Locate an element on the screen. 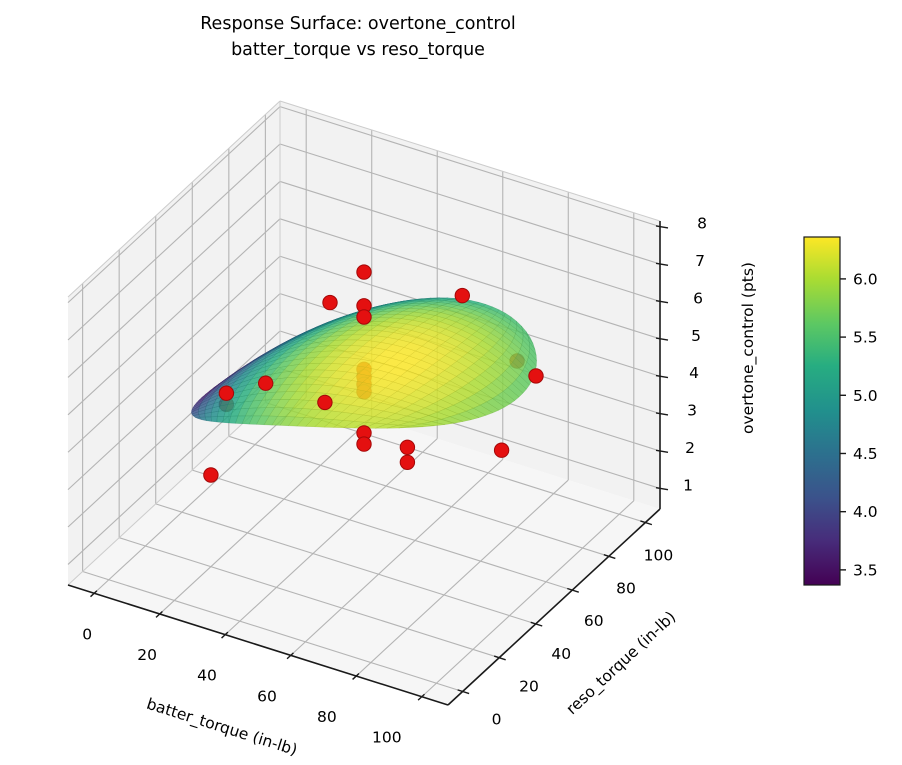 The image size is (902, 765). colorbar-tick-label: 5.5 is located at coordinates (865, 338).